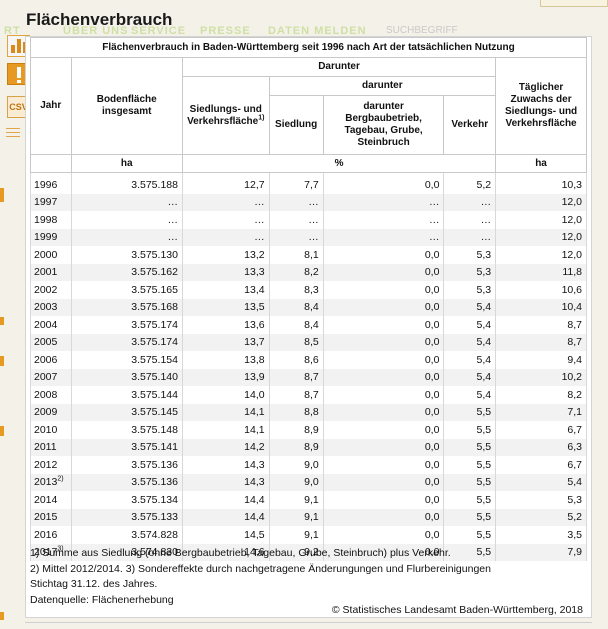  I want to click on cell-year: 2008, so click(51, 395).